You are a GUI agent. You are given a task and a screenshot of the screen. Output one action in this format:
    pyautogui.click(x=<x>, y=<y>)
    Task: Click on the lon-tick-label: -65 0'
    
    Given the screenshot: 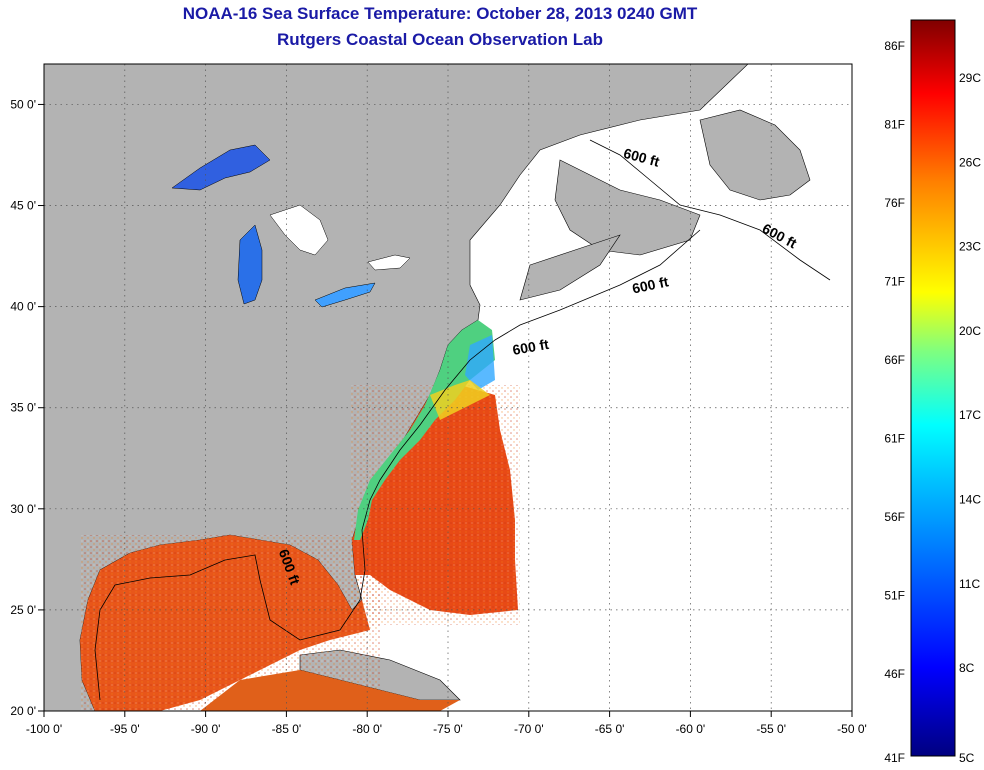 What is the action you would take?
    pyautogui.click(x=610, y=729)
    